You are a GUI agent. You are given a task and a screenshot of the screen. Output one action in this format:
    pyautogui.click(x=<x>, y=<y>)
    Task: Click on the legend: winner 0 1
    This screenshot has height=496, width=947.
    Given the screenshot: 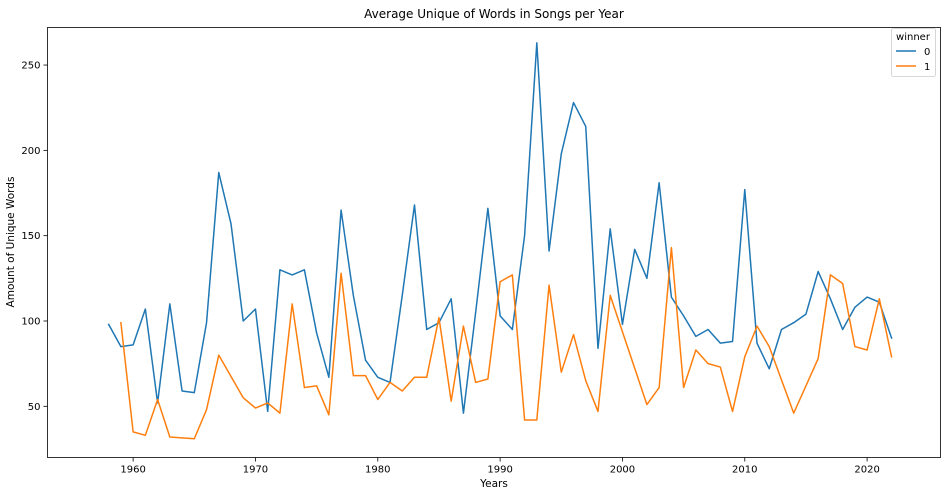 What is the action you would take?
    pyautogui.click(x=913, y=52)
    